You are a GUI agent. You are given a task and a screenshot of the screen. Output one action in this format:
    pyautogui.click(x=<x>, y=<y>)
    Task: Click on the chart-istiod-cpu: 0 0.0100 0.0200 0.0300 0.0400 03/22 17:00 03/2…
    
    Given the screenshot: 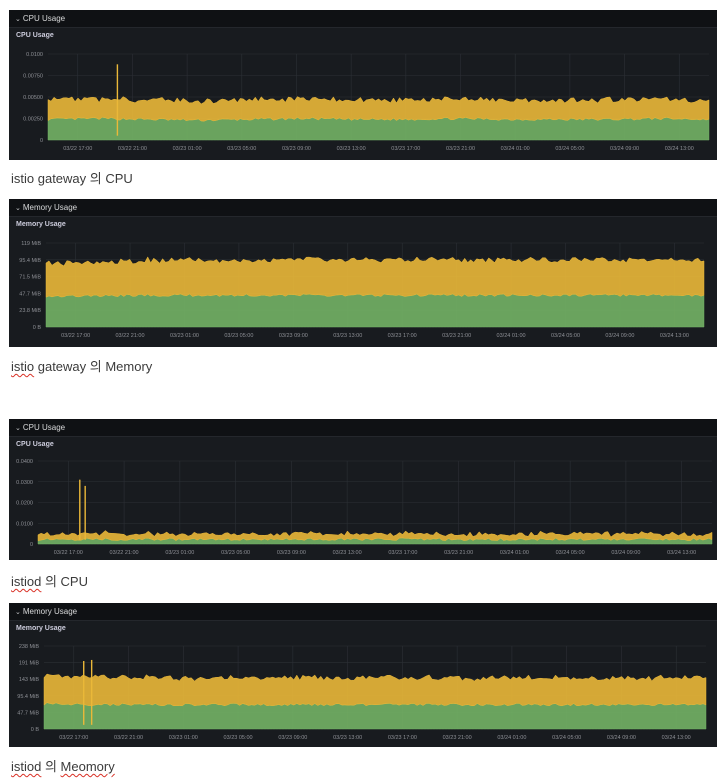 What is the action you would take?
    pyautogui.click(x=364, y=507)
    